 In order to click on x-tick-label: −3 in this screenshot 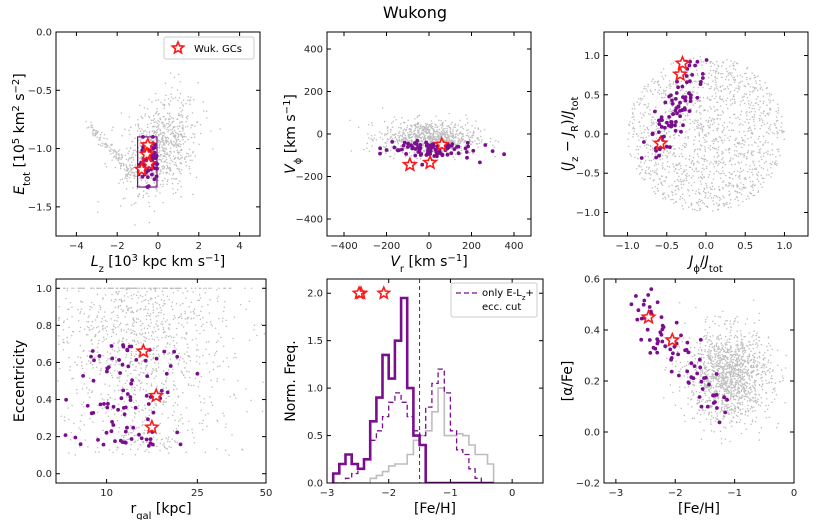, I will do `click(327, 493)`.